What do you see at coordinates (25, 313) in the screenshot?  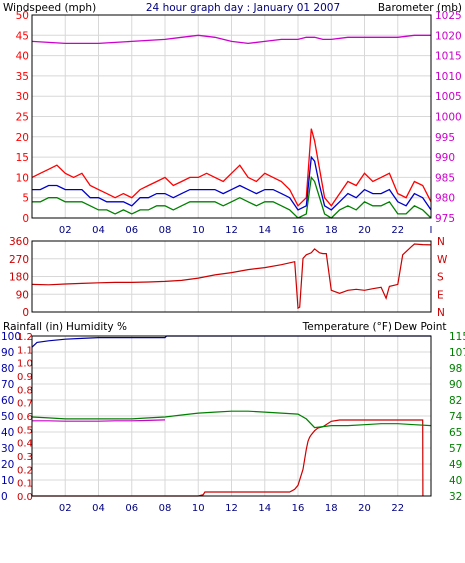 I see `direction-tick-label: 0` at bounding box center [25, 313].